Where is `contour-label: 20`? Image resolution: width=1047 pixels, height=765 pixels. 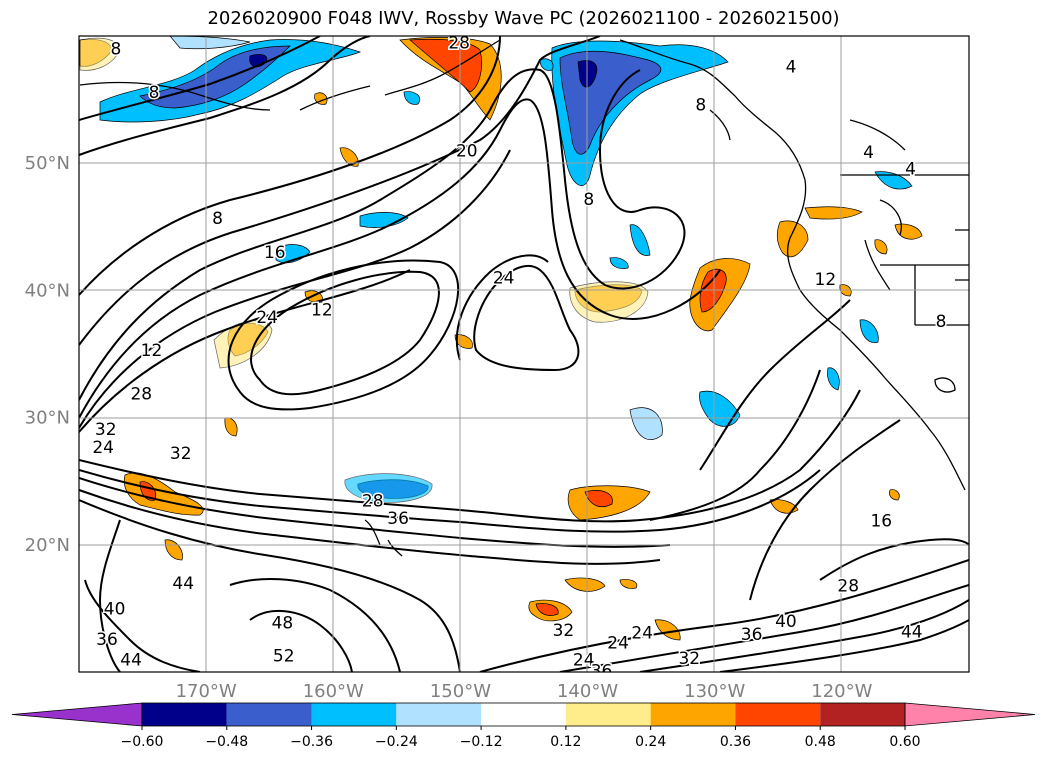 contour-label: 20 is located at coordinates (467, 151).